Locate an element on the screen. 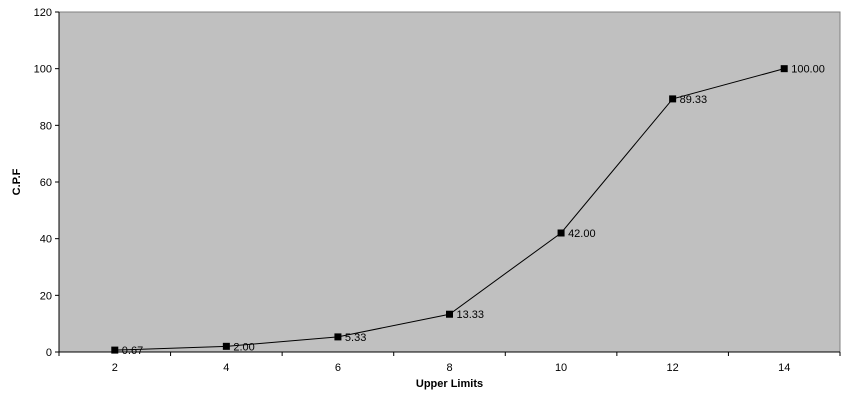  y-axis-title: C.P.F is located at coordinates (17, 181).